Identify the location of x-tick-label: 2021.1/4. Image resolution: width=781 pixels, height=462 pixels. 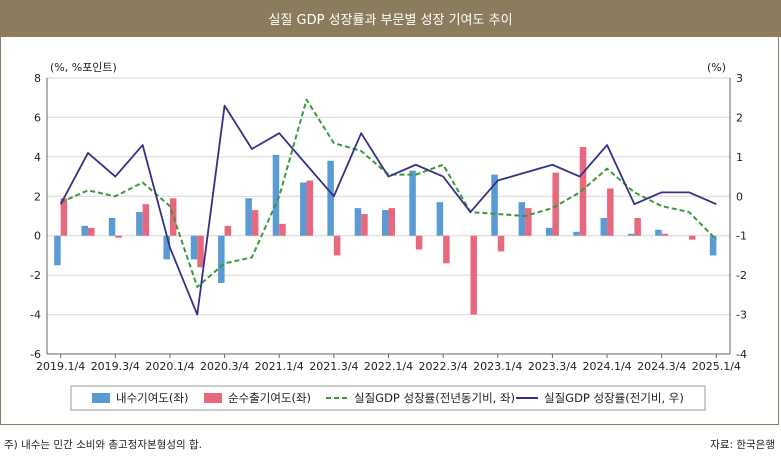
(279, 366).